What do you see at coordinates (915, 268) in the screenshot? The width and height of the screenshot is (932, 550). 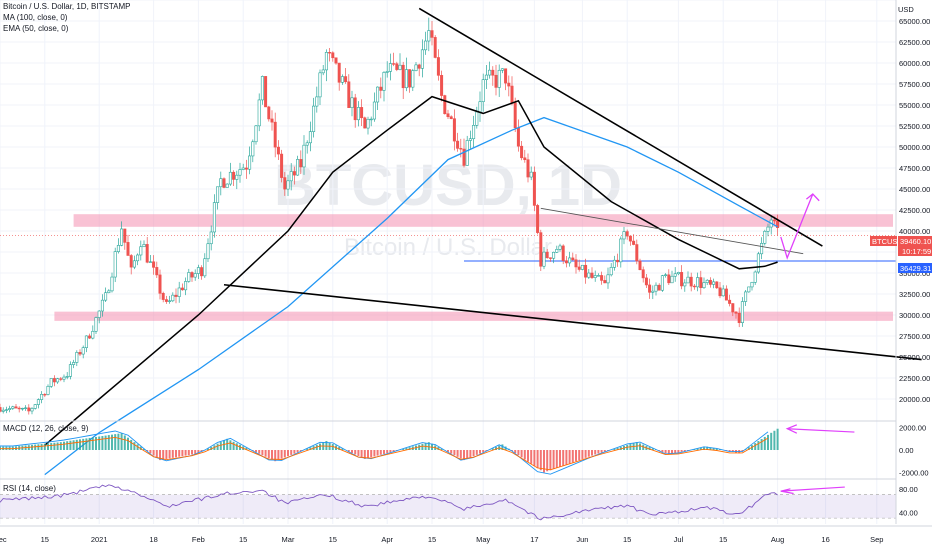 I see `level-price-bg` at bounding box center [915, 268].